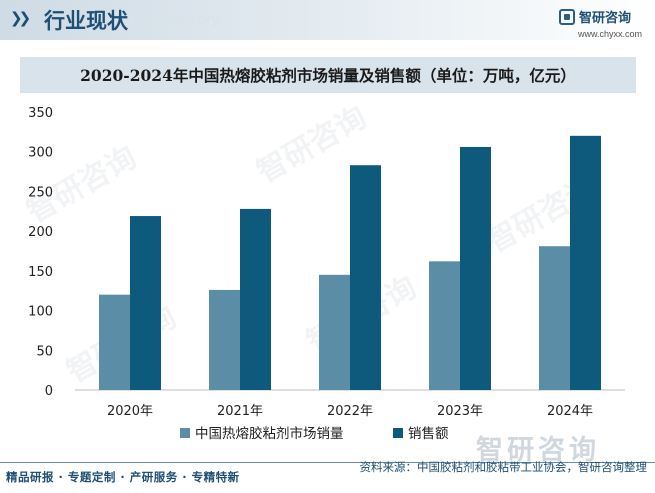 This screenshot has width=655, height=493. I want to click on y-tick-label: 150, so click(40, 272).